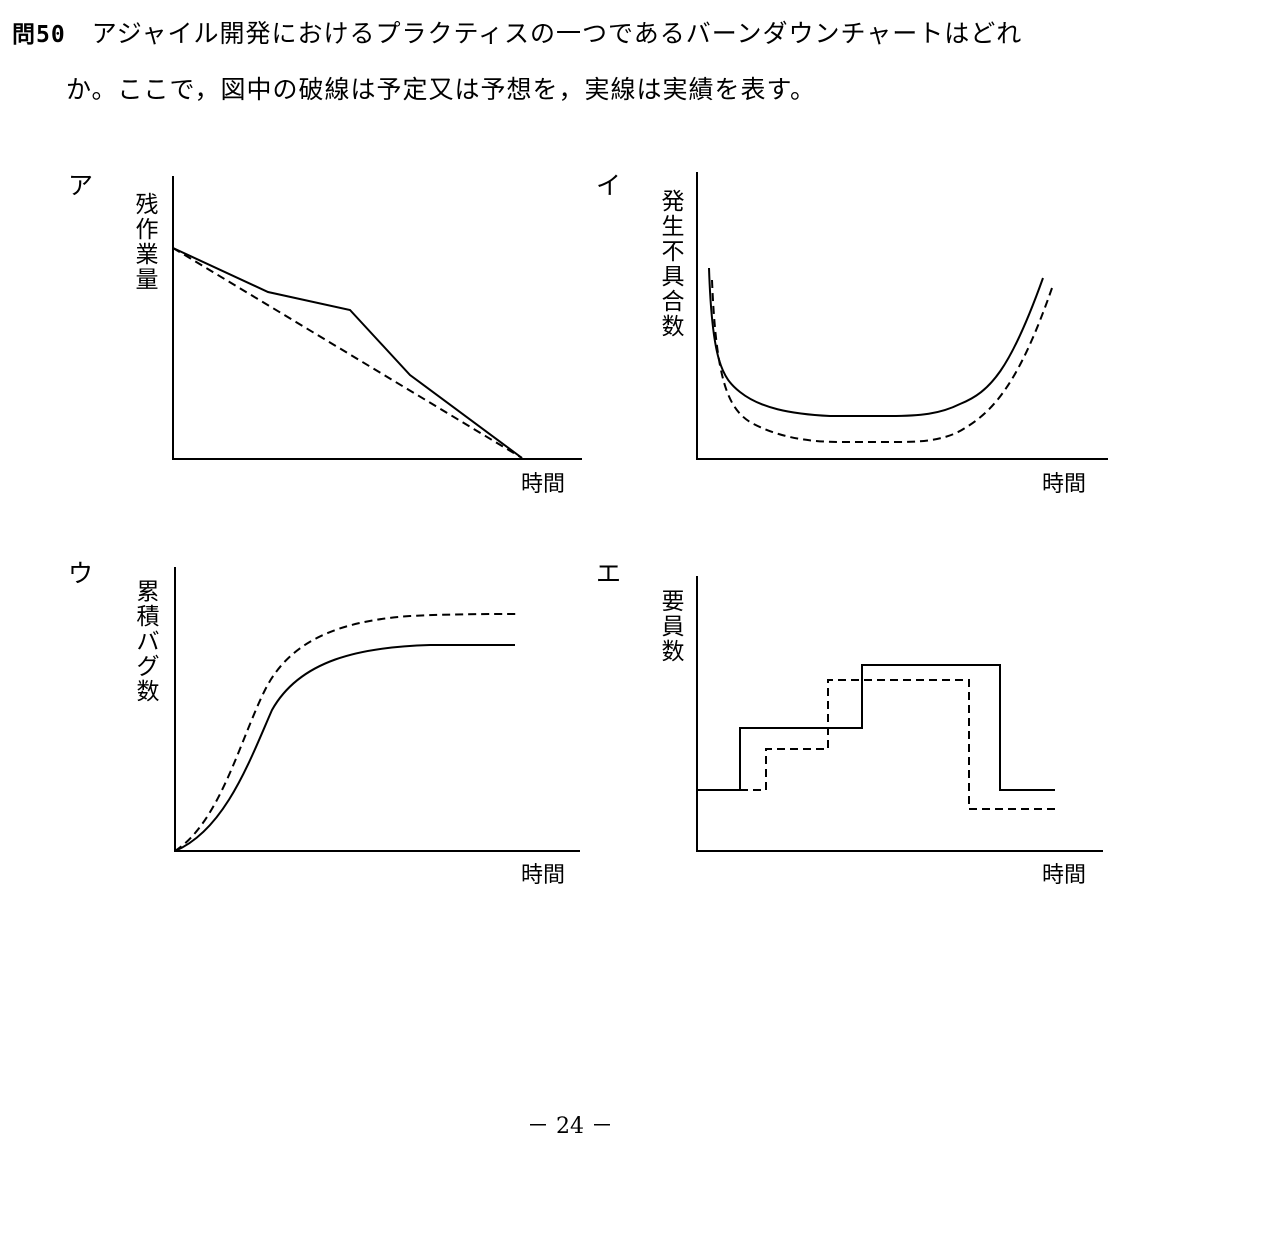 This screenshot has width=1288, height=1239. I want to click on question-text-1: アジャイル開発におけるプラクティスの一つであるバーンダウンチャートはどれ, so click(557, 33).